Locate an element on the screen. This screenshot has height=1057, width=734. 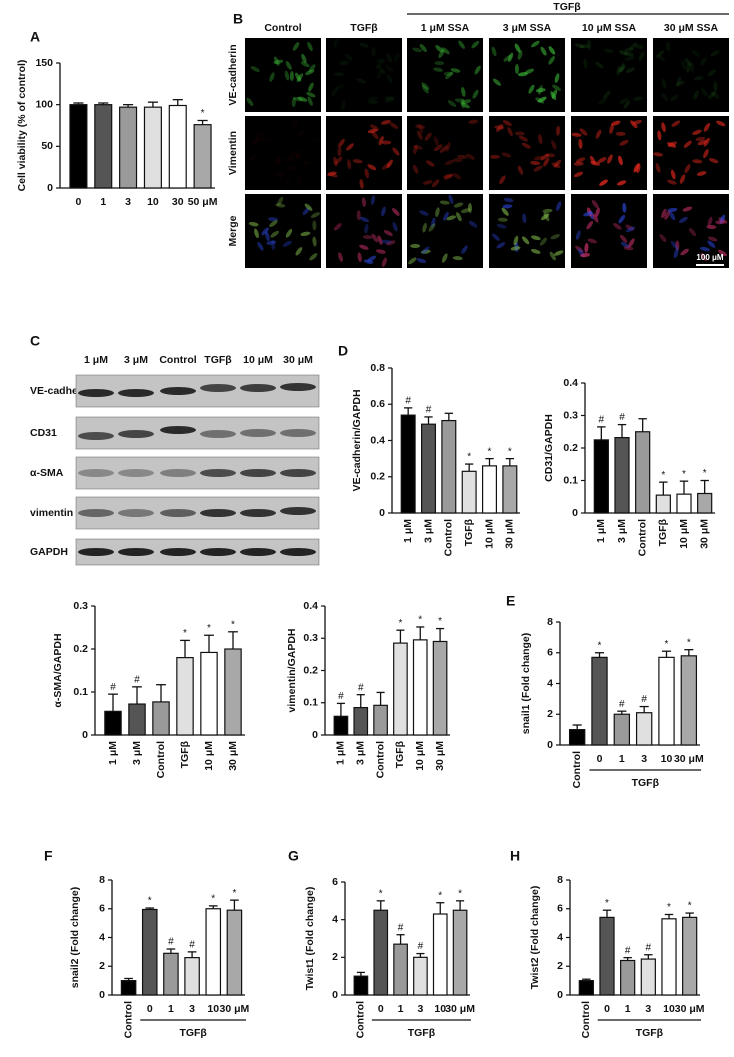
y-tick-label: 6 is located at coordinates (560, 909).